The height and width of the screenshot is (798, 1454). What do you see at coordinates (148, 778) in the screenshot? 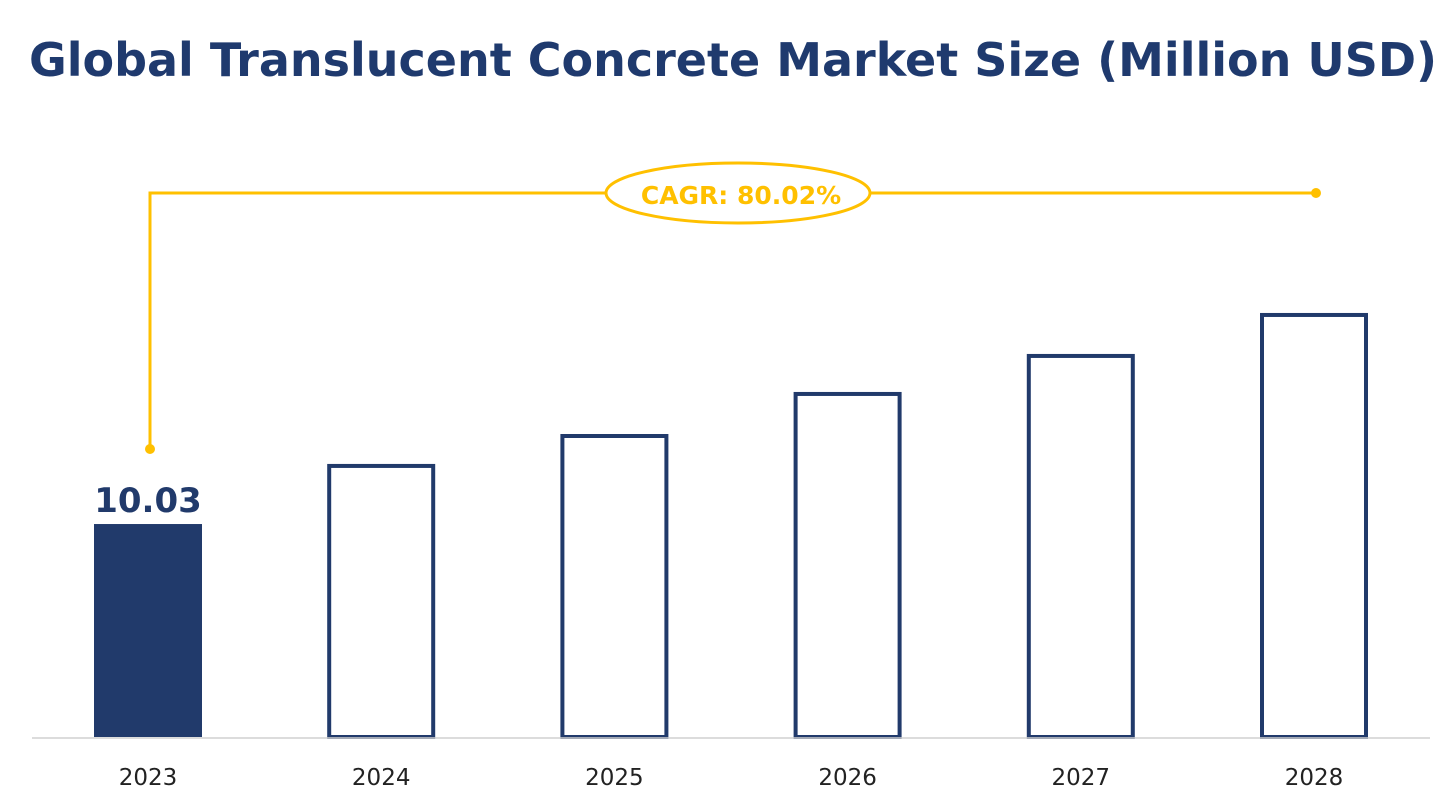
I see `x-tick-label-2023: 2023` at bounding box center [148, 778].